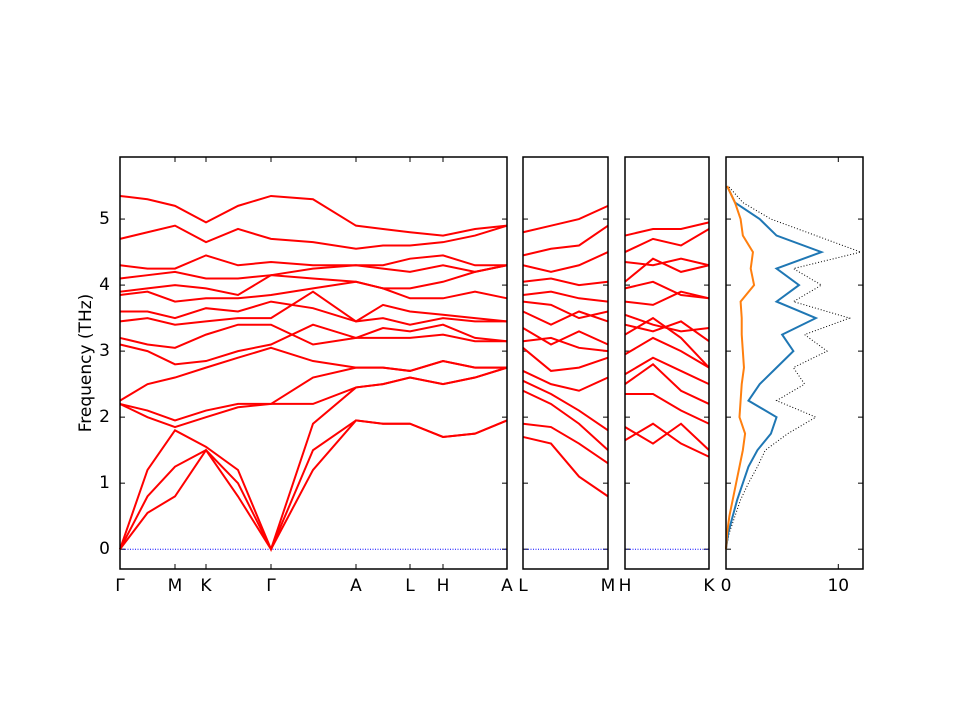 The image size is (960, 720). Describe the element at coordinates (86, 363) in the screenshot. I see `y-axis-label: Frequency (THz)` at that location.